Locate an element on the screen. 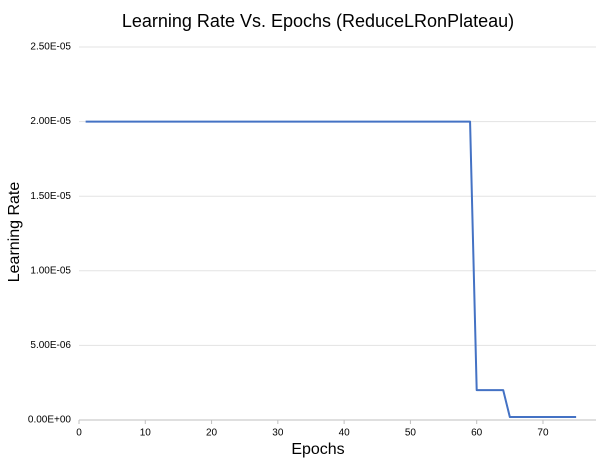 The width and height of the screenshot is (598, 472). y-tick-label: 5.00E-06 is located at coordinates (50, 345).